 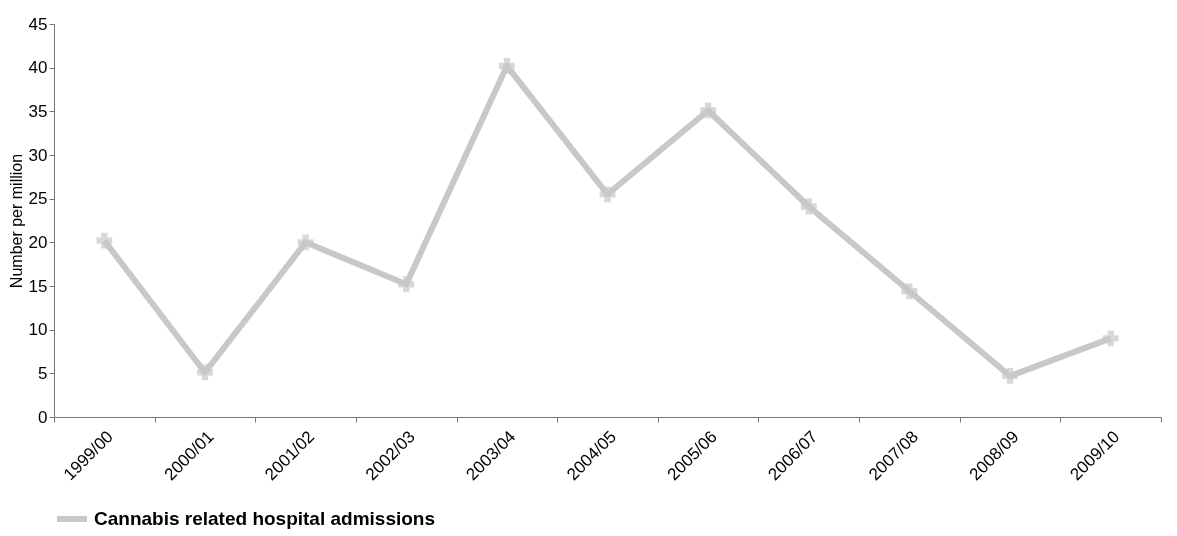 What do you see at coordinates (265, 518) in the screenshot?
I see `legend-label: Cannabis related hospital admissions` at bounding box center [265, 518].